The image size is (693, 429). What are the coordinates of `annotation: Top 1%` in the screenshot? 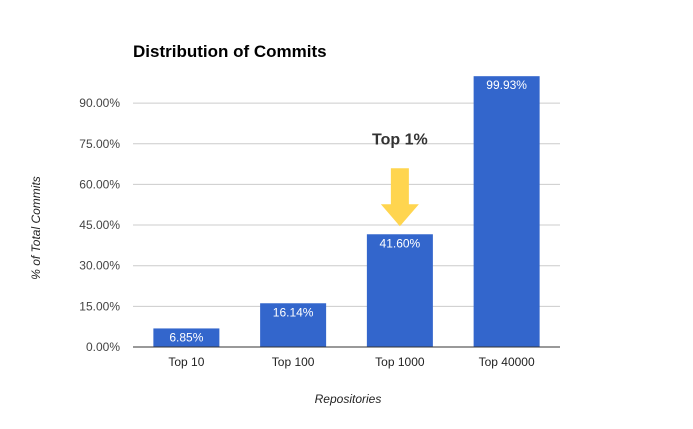 It's located at (400, 179).